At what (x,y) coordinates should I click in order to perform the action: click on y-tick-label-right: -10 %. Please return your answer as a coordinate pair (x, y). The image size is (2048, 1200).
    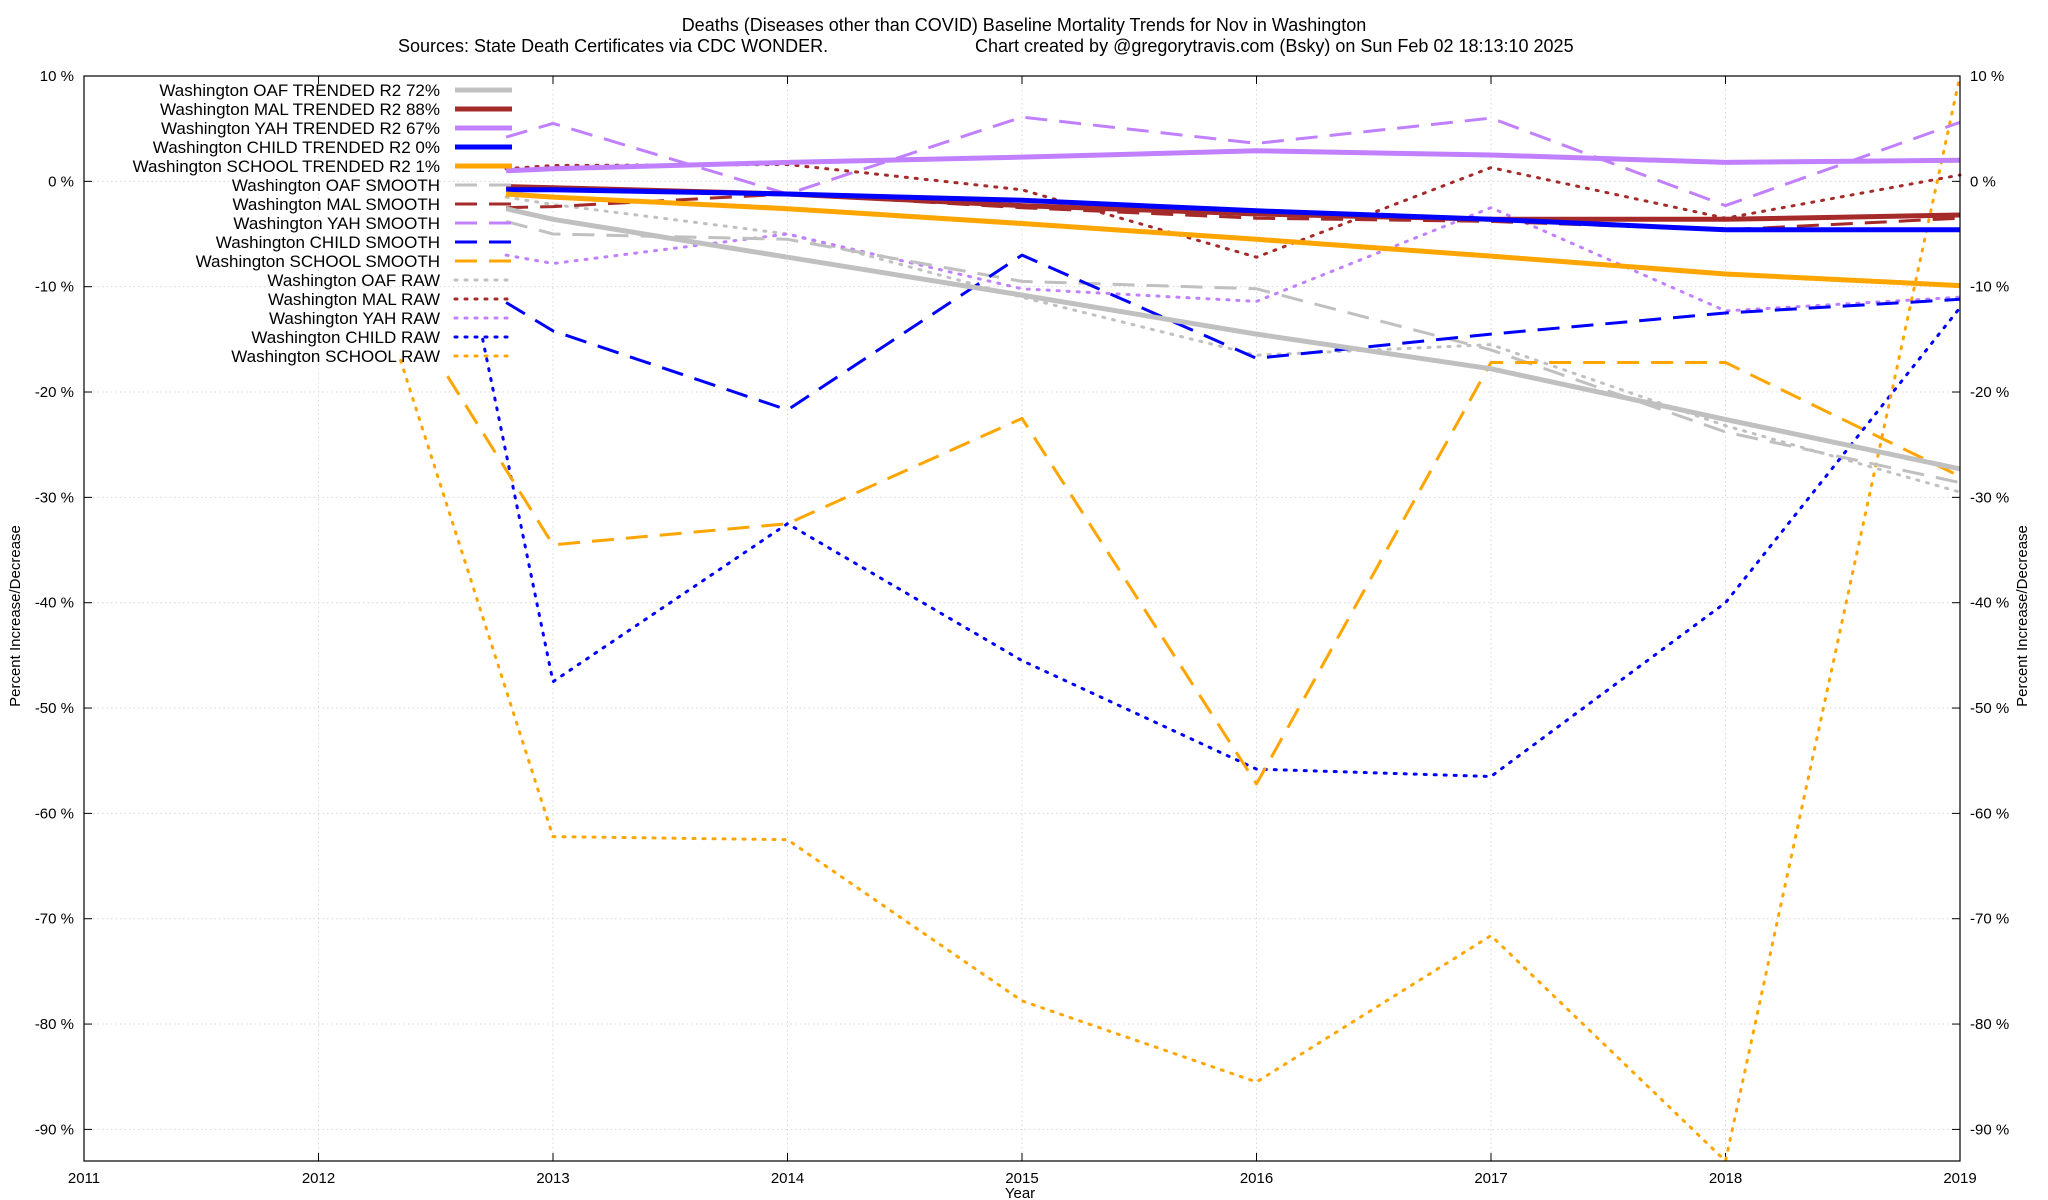
    Looking at the image, I should click on (1989, 287).